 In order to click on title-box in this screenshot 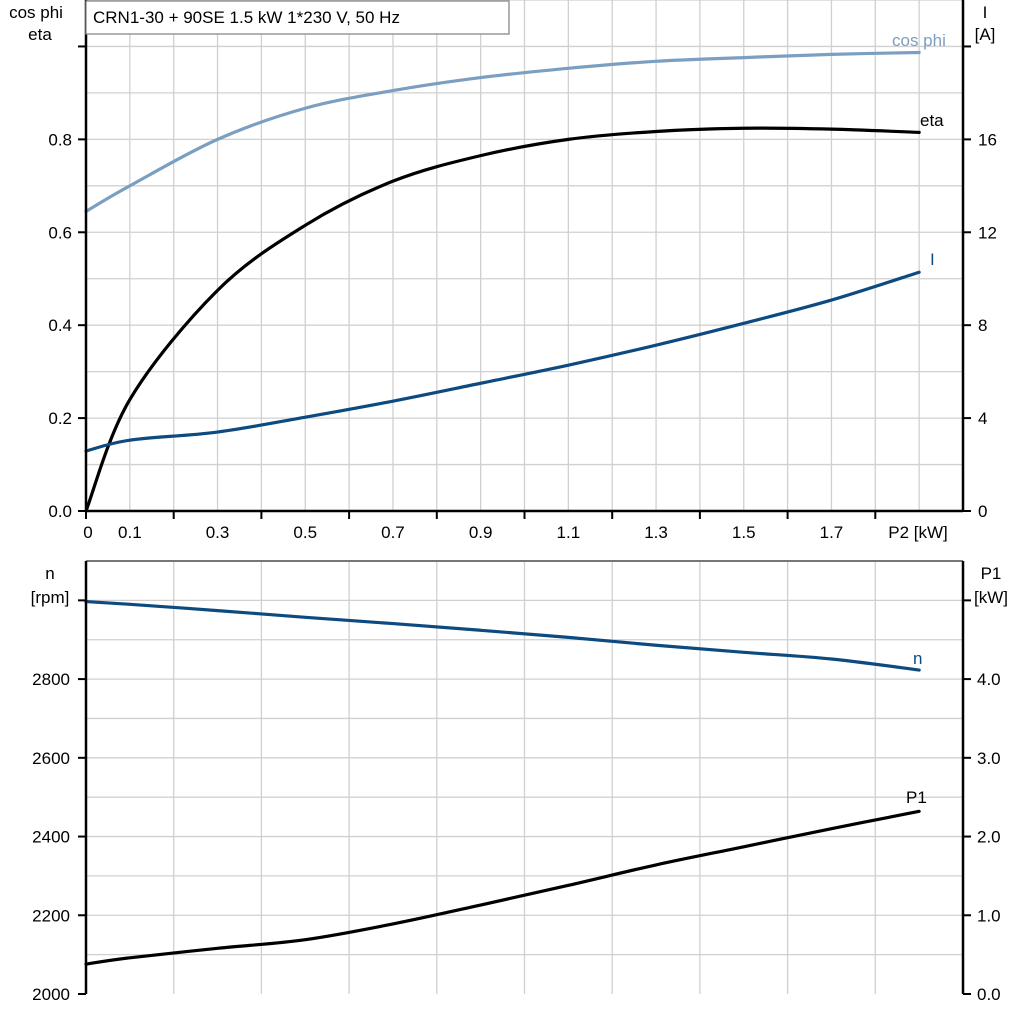, I will do `click(297, 17)`.